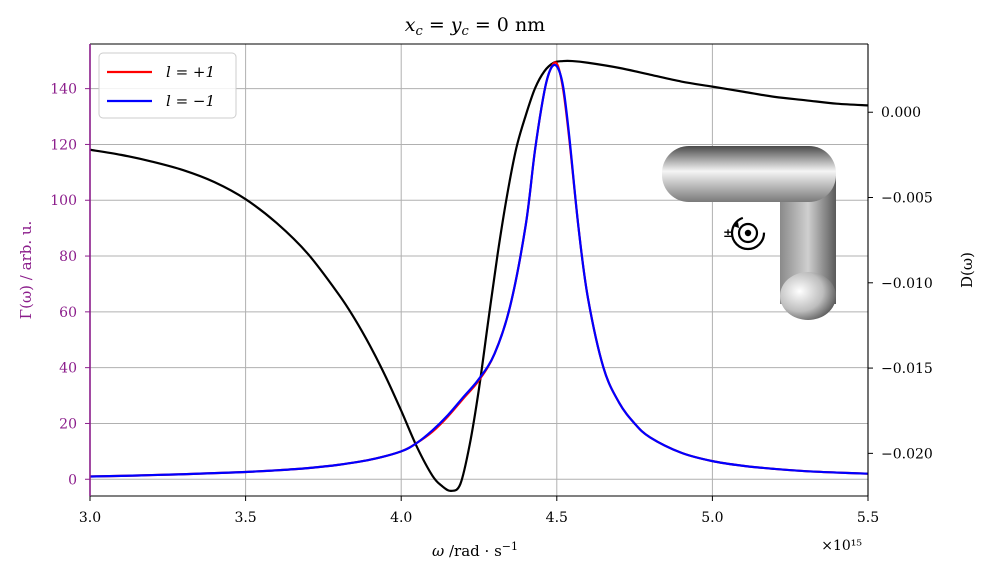  What do you see at coordinates (841, 546) in the screenshot?
I see `x-axis-multiplier: ×10¹⁵` at bounding box center [841, 546].